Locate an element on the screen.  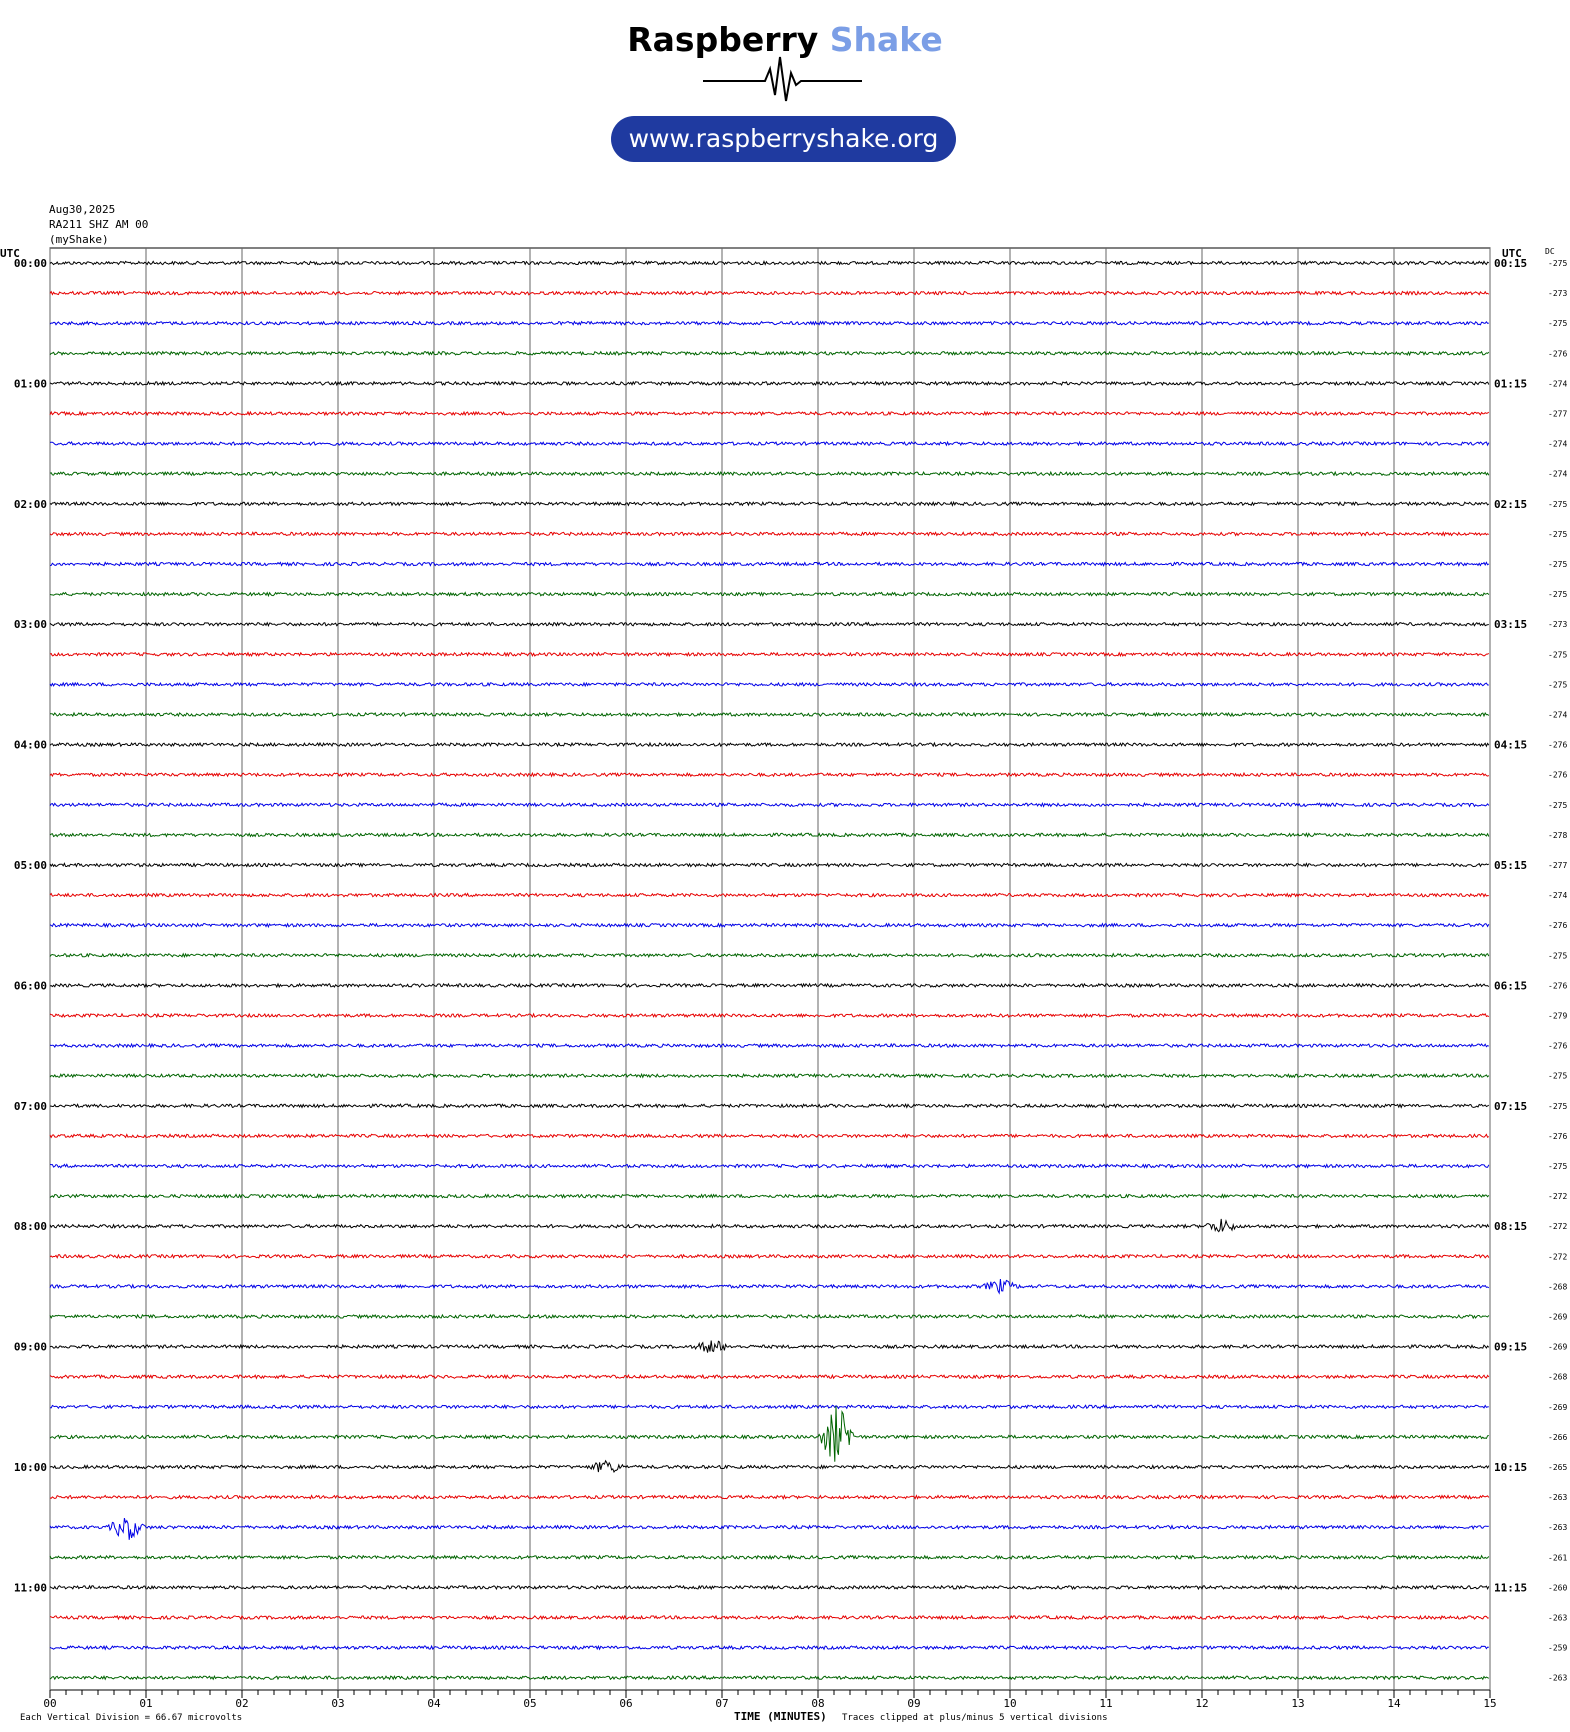
date-label: Aug30,2025 is located at coordinates (82, 209).